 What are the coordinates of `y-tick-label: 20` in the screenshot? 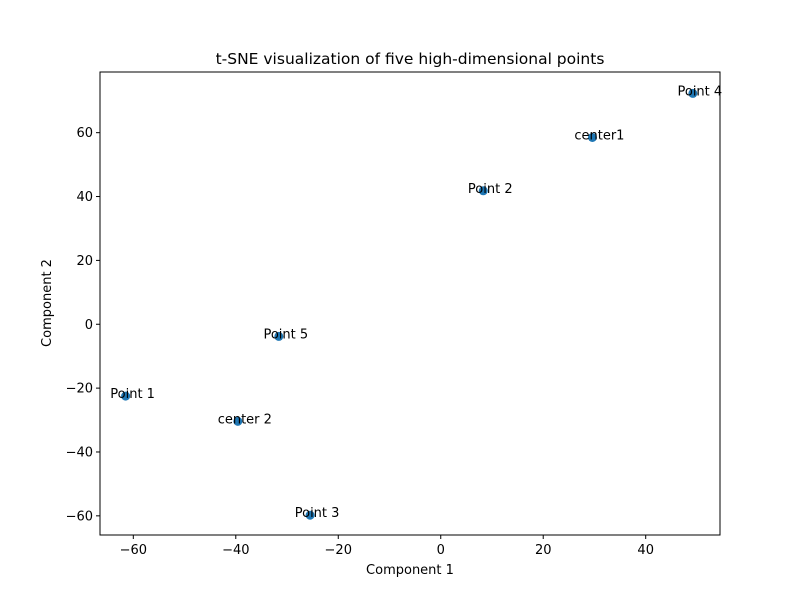 It's located at (84, 261).